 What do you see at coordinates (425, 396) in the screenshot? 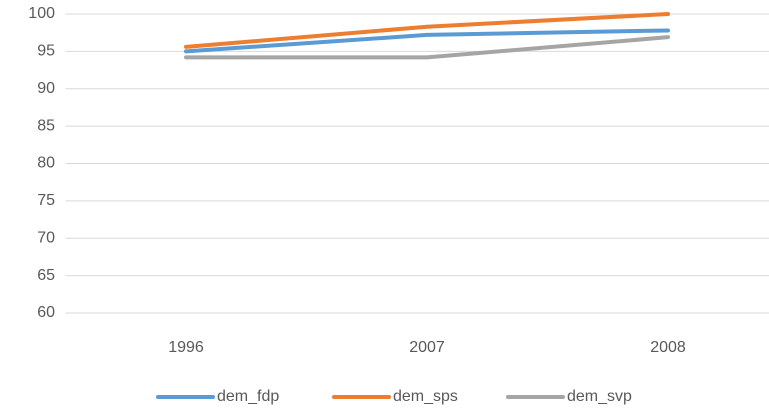
I see `legend-label: dem_sps` at bounding box center [425, 396].